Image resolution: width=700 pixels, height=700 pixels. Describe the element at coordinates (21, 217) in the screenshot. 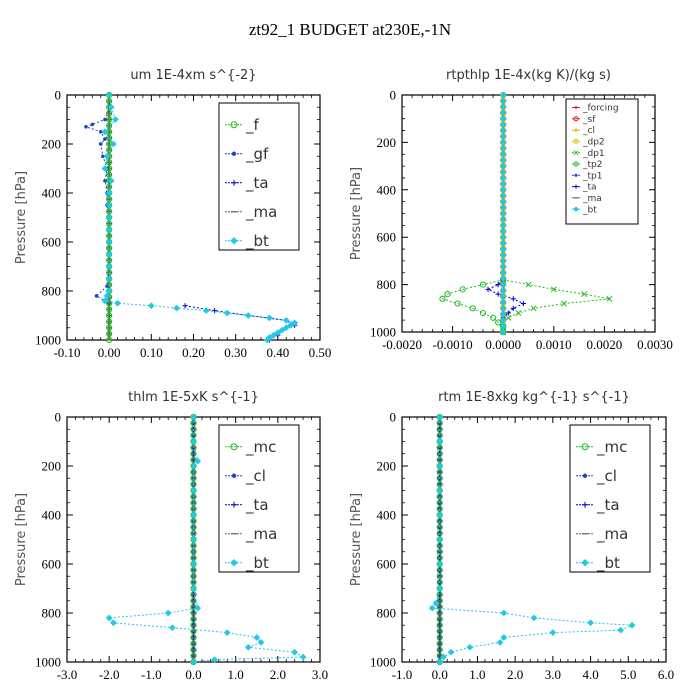

I see `y-axis-label: Pressure [hPa]` at that location.